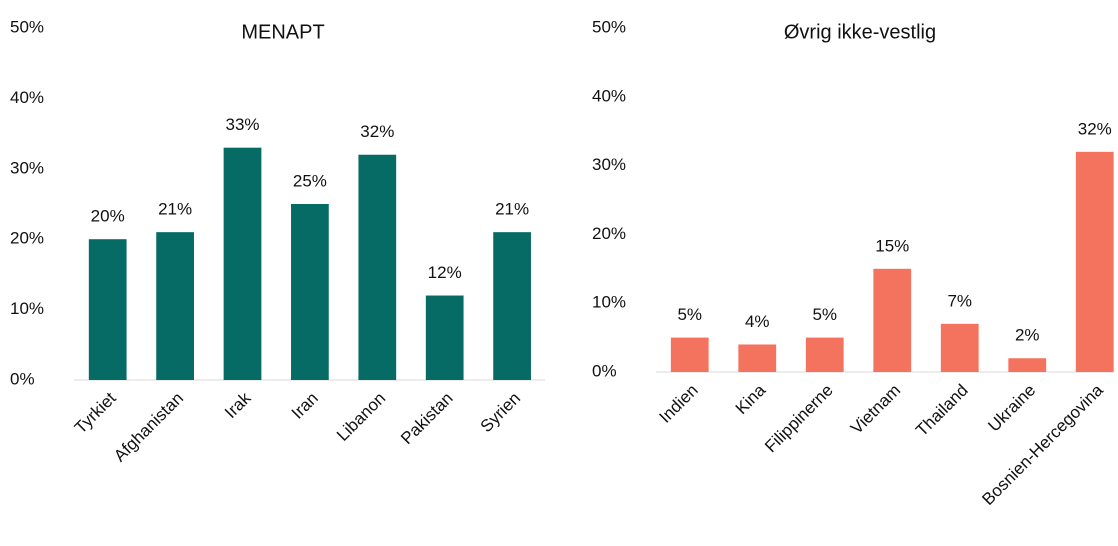  I want to click on data-label: 2%, so click(1027, 335).